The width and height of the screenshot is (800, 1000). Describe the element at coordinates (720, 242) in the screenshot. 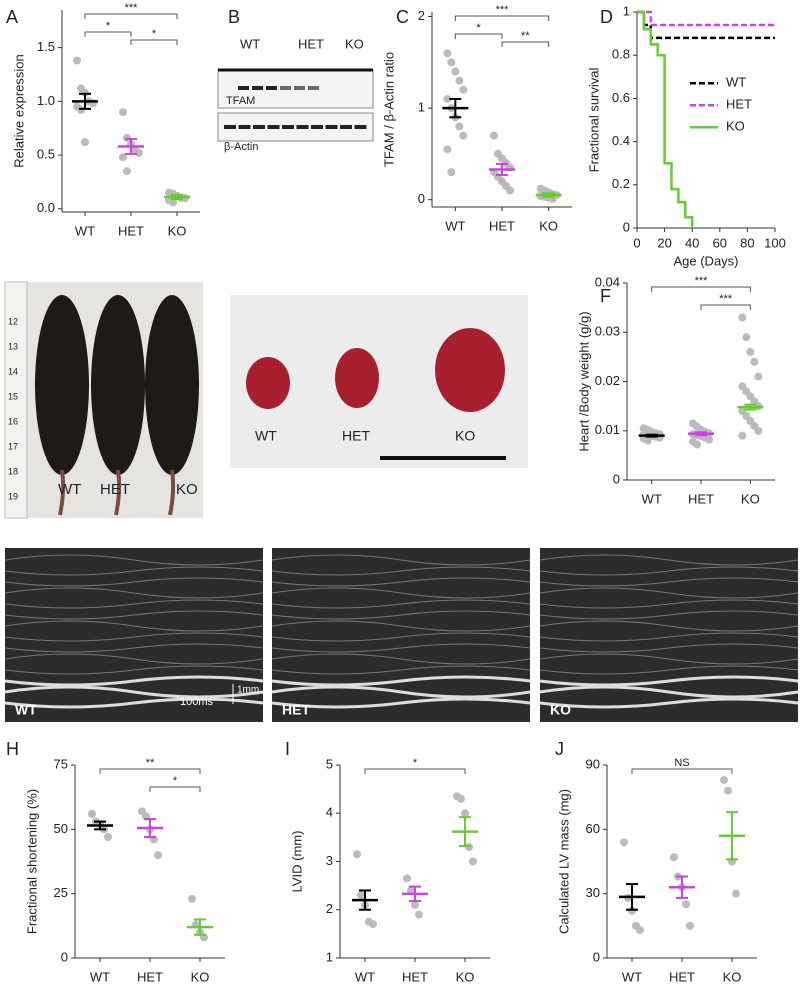

I see `x-tick-label: 60` at that location.